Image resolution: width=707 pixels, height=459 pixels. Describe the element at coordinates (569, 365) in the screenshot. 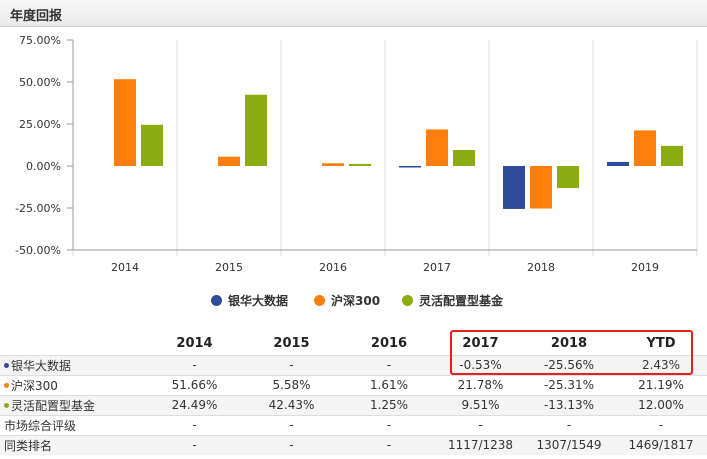

I see `table-cell: -25.56%` at that location.